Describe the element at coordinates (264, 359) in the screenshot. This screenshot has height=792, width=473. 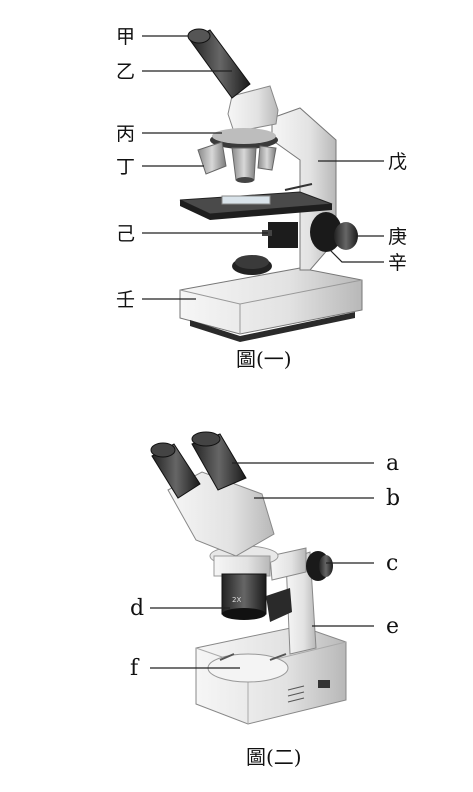
I see `figure1-caption: 圖(一)` at that location.